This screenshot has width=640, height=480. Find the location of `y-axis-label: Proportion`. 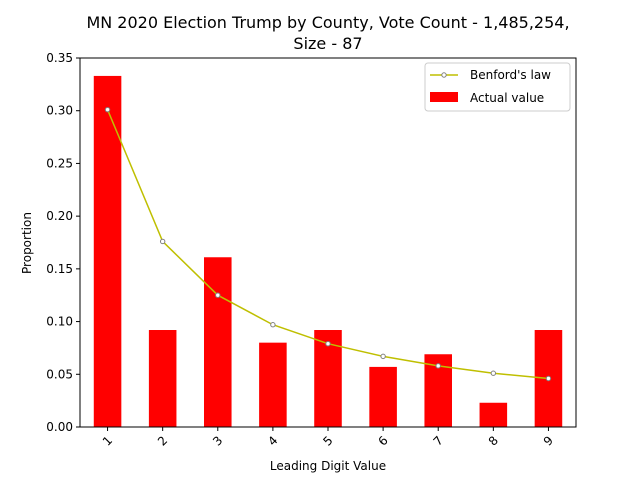

y-axis-label: Proportion is located at coordinates (27, 243).